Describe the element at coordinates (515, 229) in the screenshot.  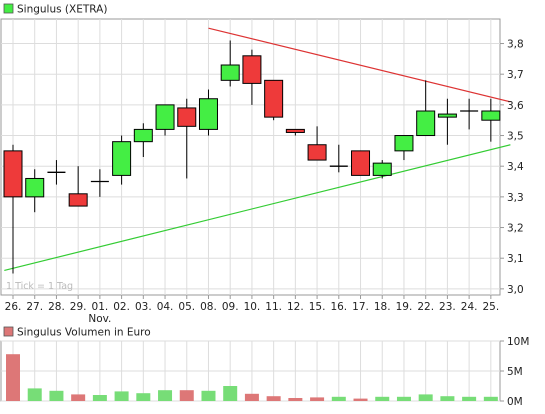
I see `price-y-tick-label: 3,2` at that location.